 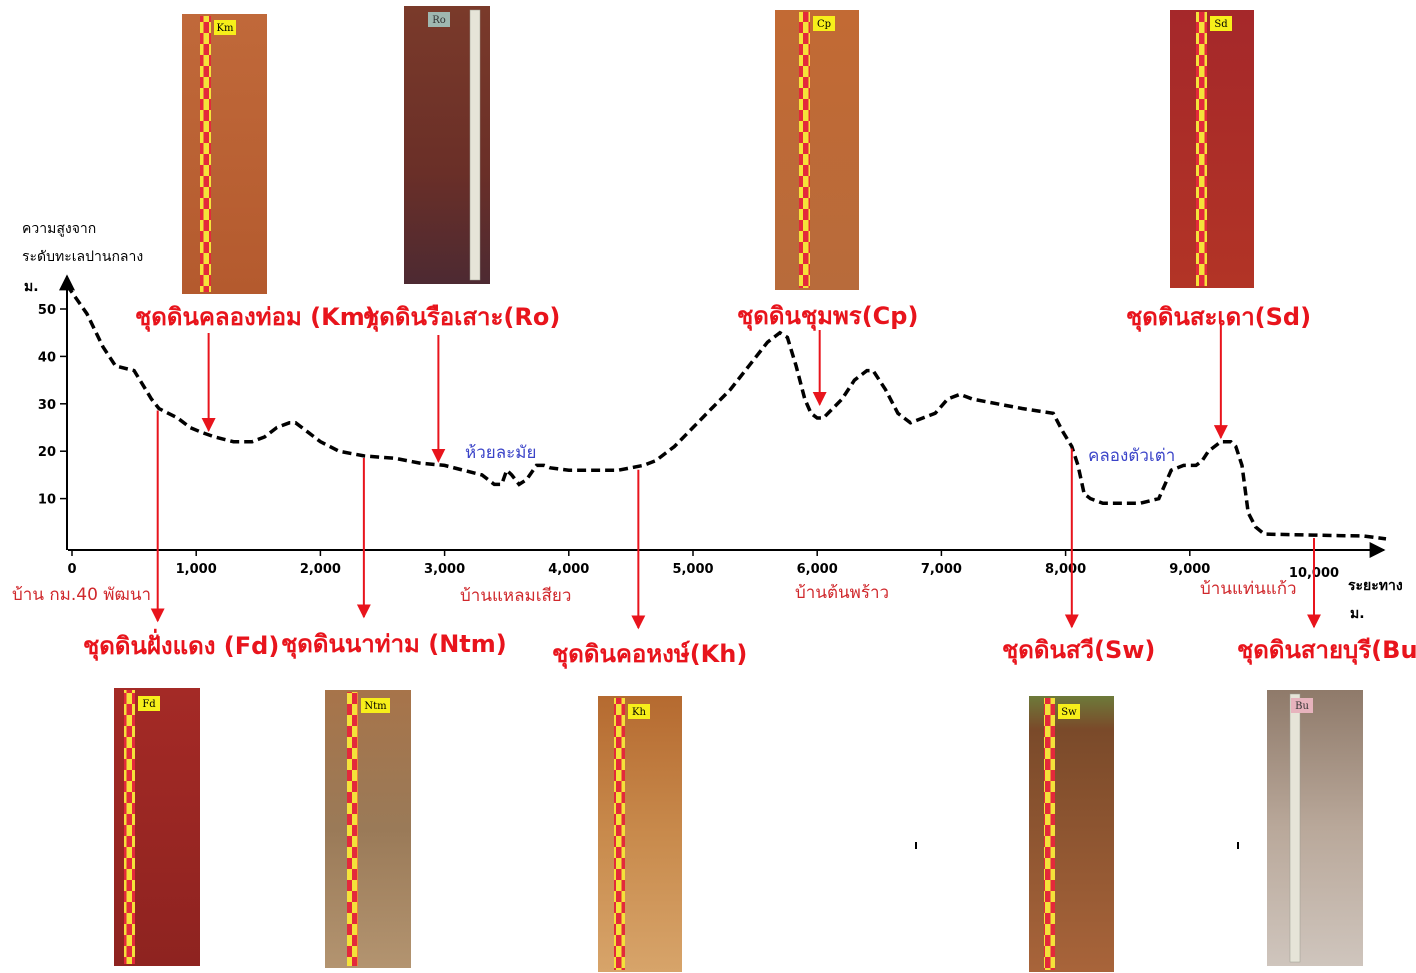 I want to click on village-label: บ้านแท่นแก้ว, so click(x=1248, y=589).